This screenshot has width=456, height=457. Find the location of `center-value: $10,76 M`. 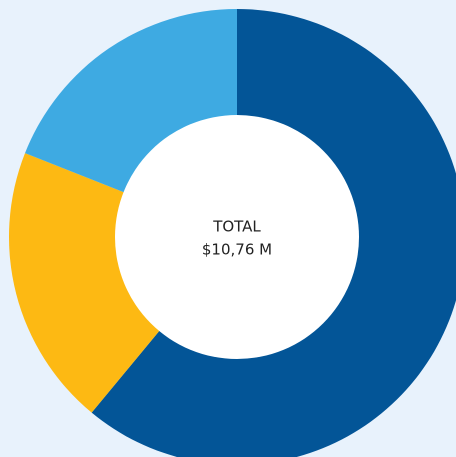

center-value: $10,76 M is located at coordinates (237, 250).